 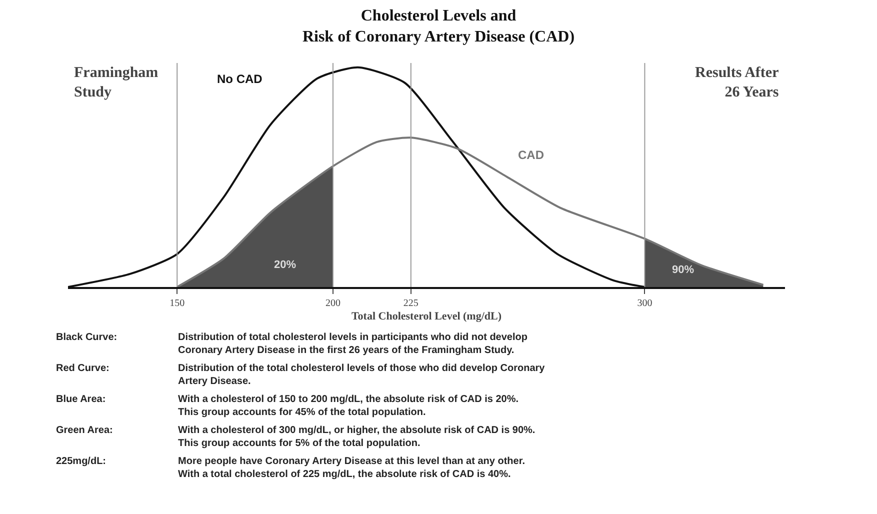 I want to click on chart-title: Cholesterol Levels and Risk of Coronary Artery Disease (CAD), so click(x=438, y=27).